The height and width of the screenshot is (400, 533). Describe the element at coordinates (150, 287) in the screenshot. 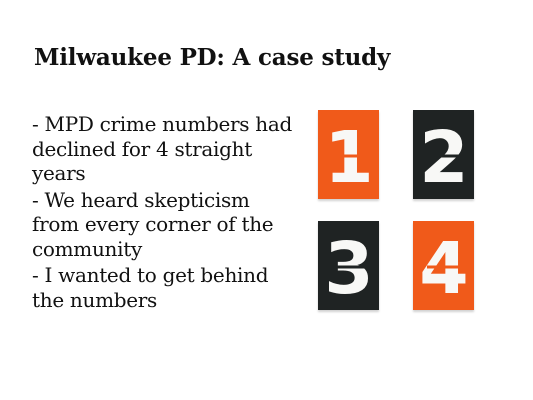

I see `bullet-item: - I wanted to get behind the numbers` at that location.